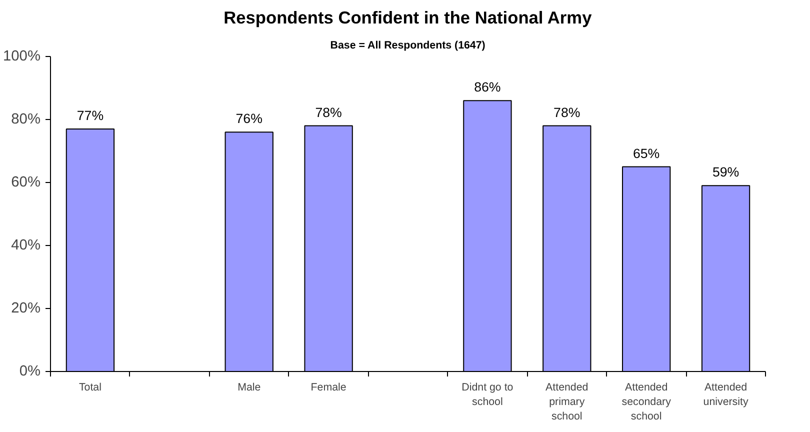  I want to click on data-label: 86%, so click(487, 87).